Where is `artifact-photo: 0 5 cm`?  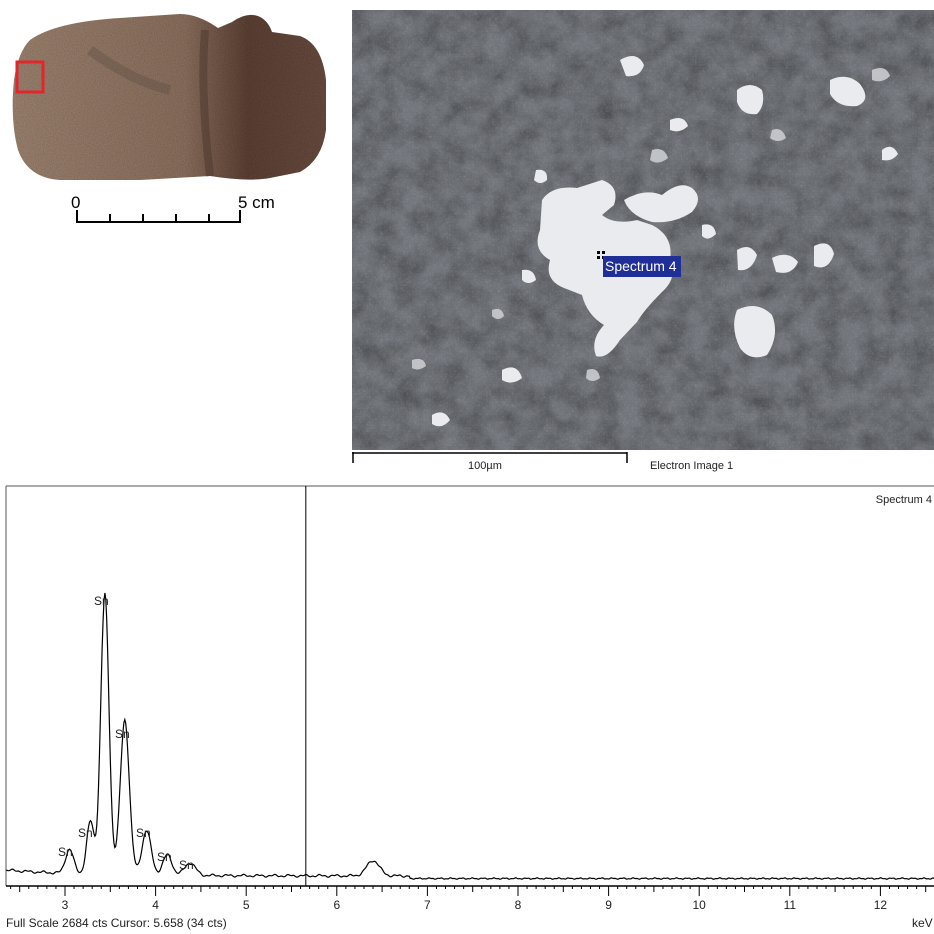
artifact-photo: 0 5 cm is located at coordinates (170, 120).